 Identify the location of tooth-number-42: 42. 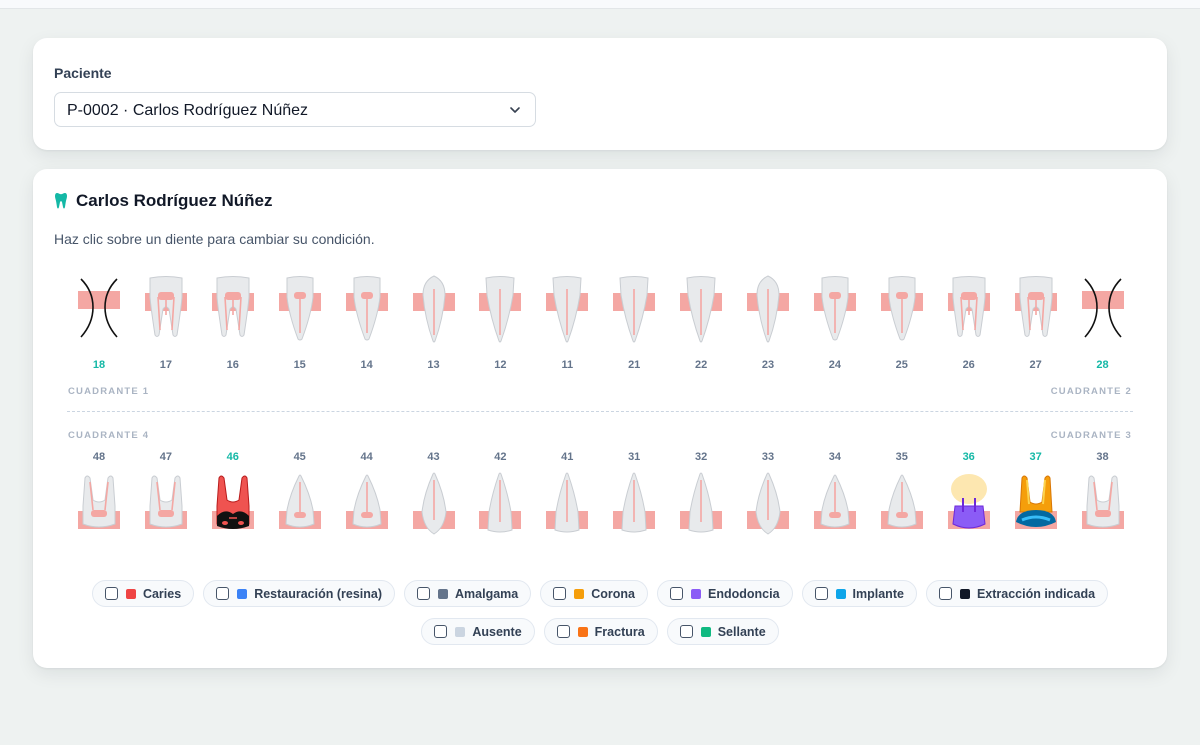
(500, 457).